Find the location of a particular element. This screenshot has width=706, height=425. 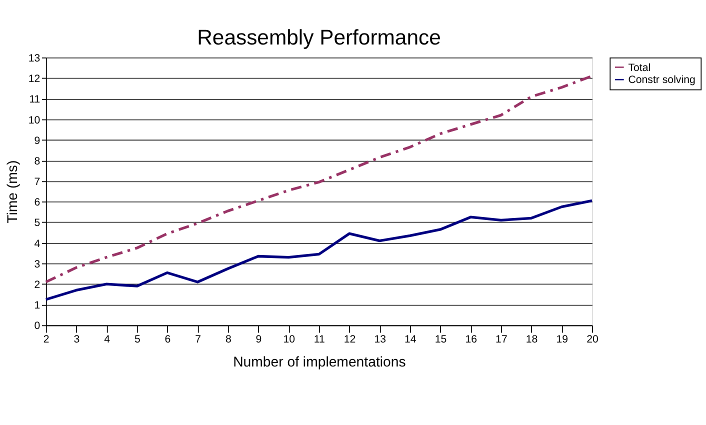

y-tick-label: 12 is located at coordinates (34, 79).